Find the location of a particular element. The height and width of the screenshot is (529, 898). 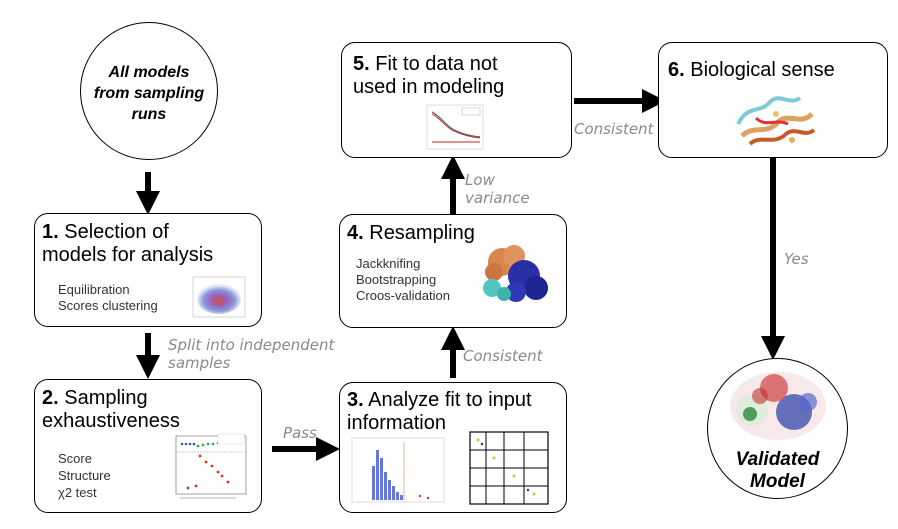

histogram-image is located at coordinates (398, 470).